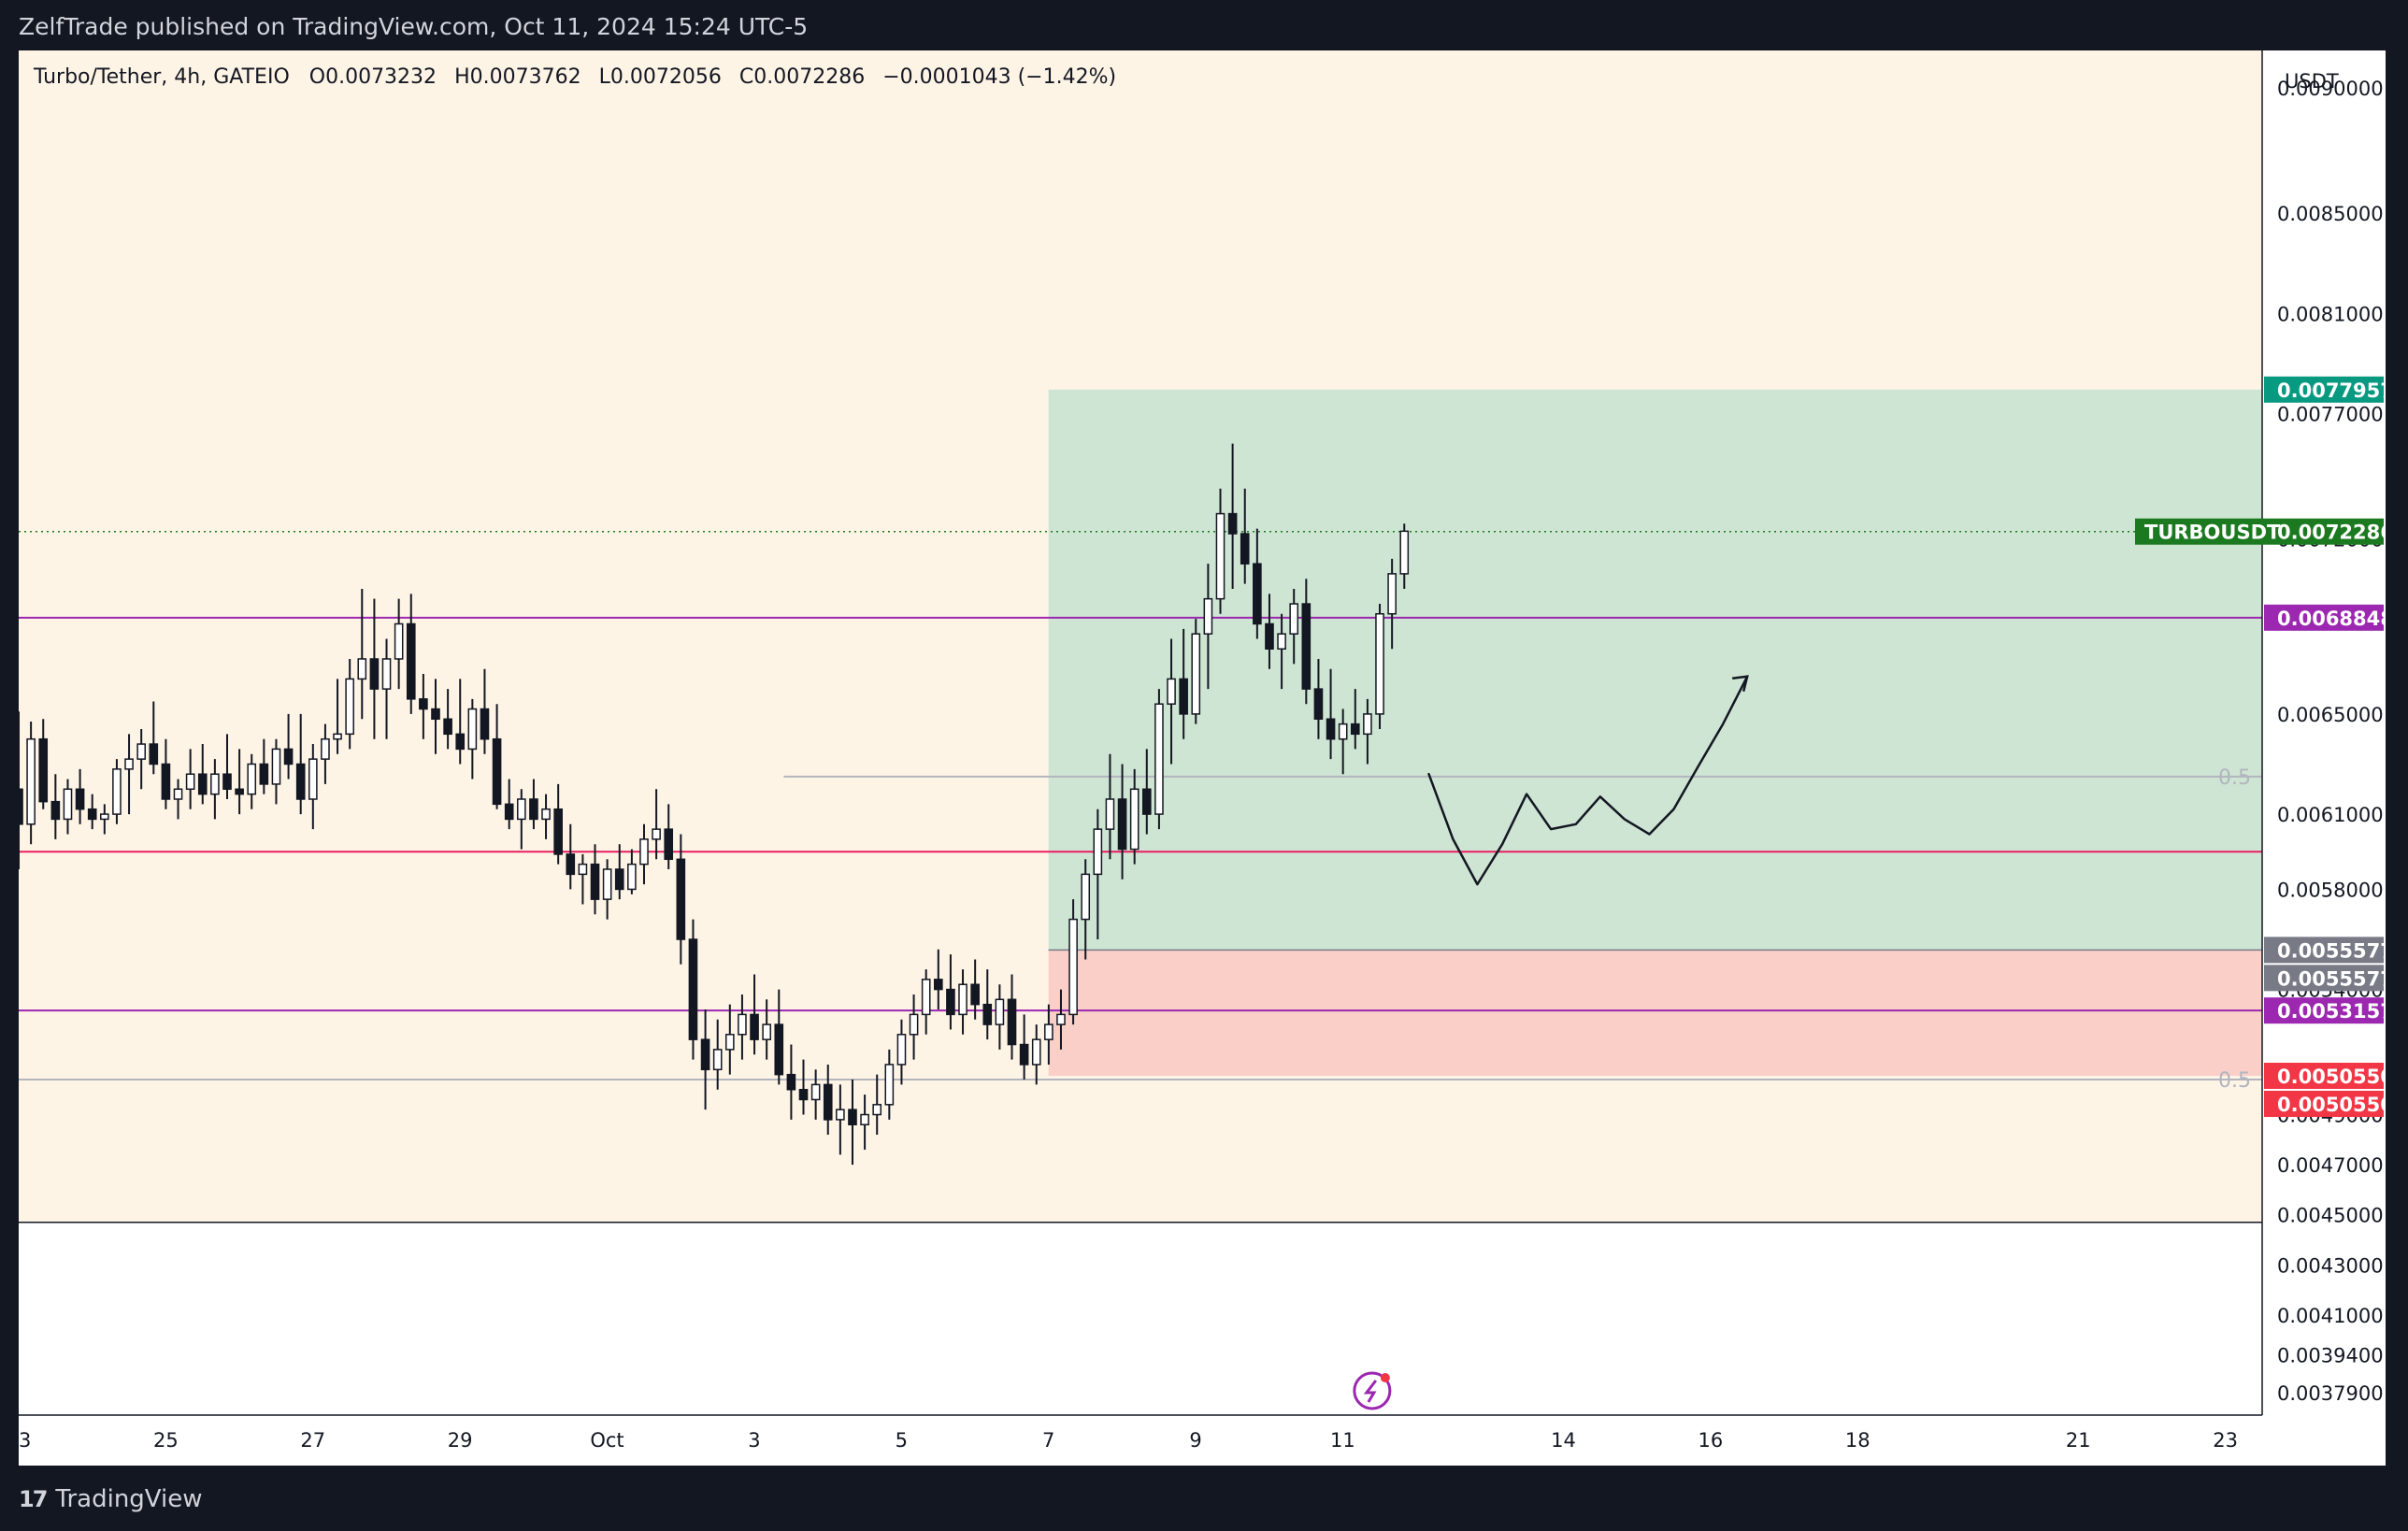  I want to click on stop-price-tag-2-bg, so click(2324, 1104).